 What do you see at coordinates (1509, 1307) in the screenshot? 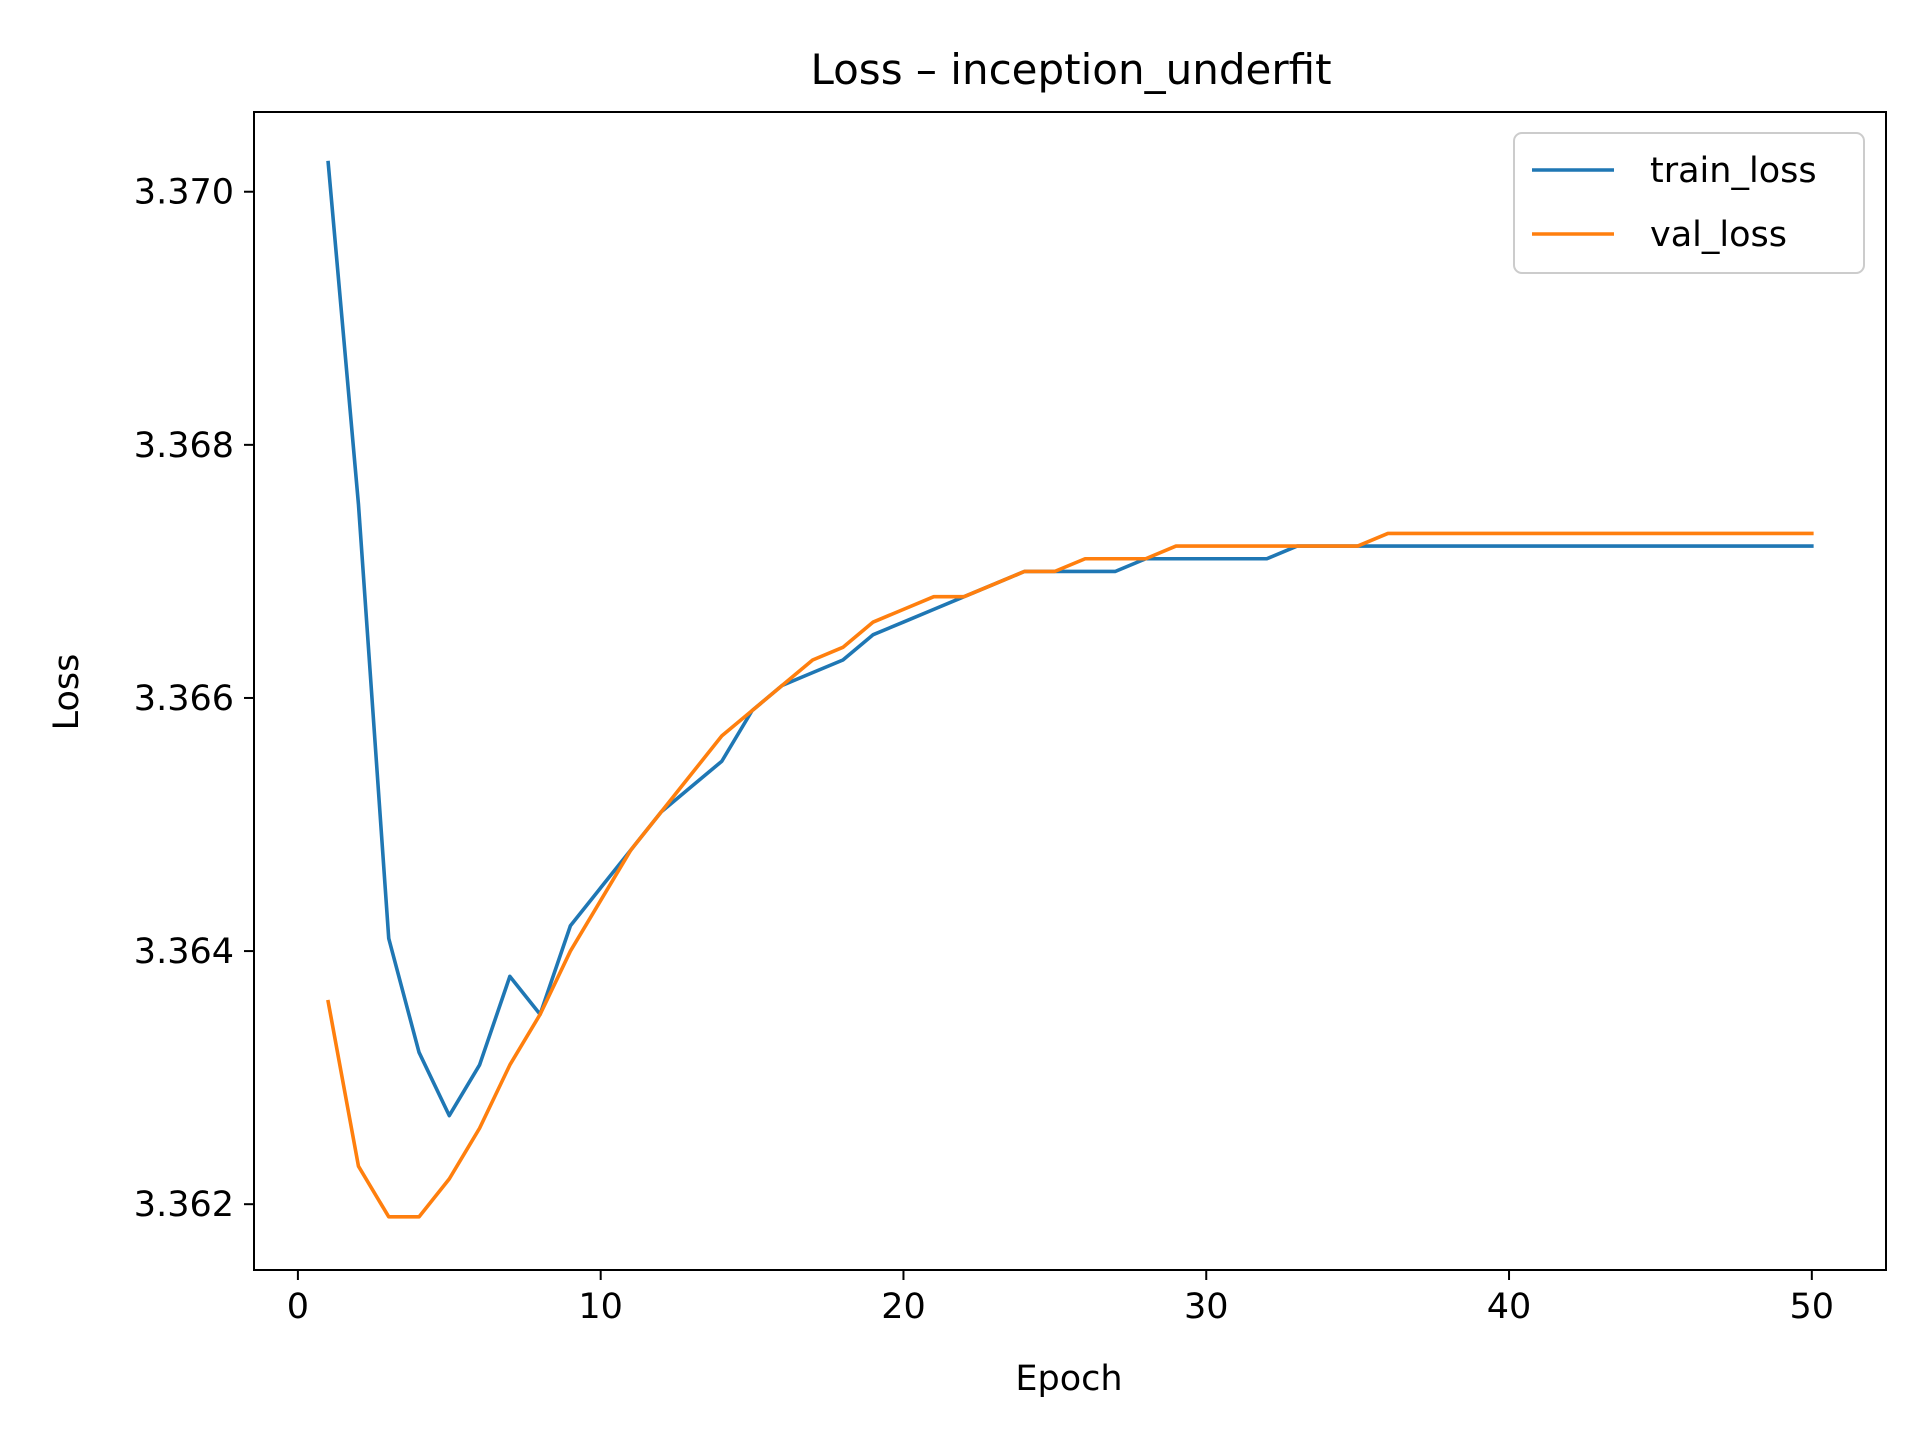
I see `x-tick-label: 40` at bounding box center [1509, 1307].